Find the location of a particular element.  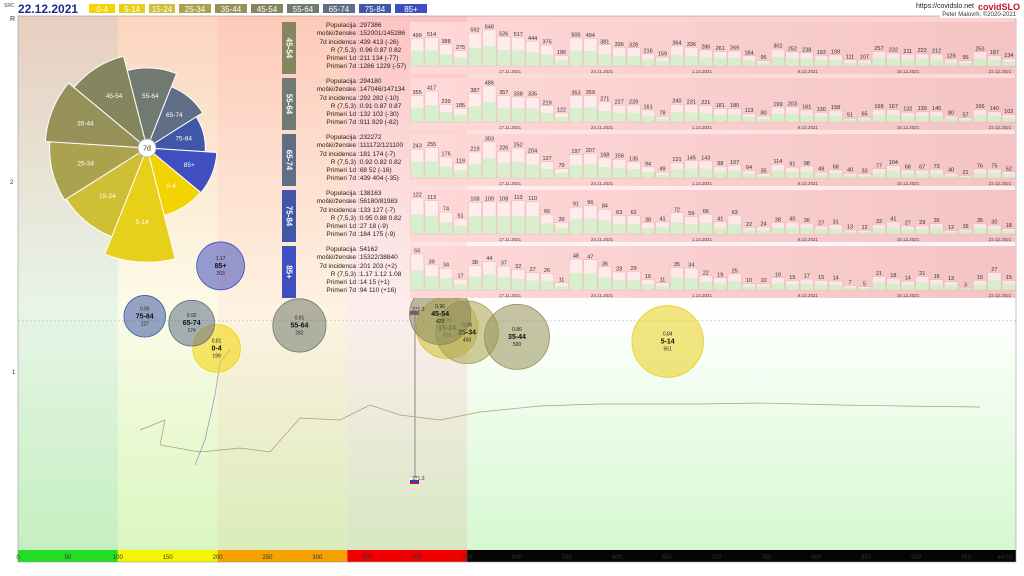

bar-label: 27 is located at coordinates (821, 224).